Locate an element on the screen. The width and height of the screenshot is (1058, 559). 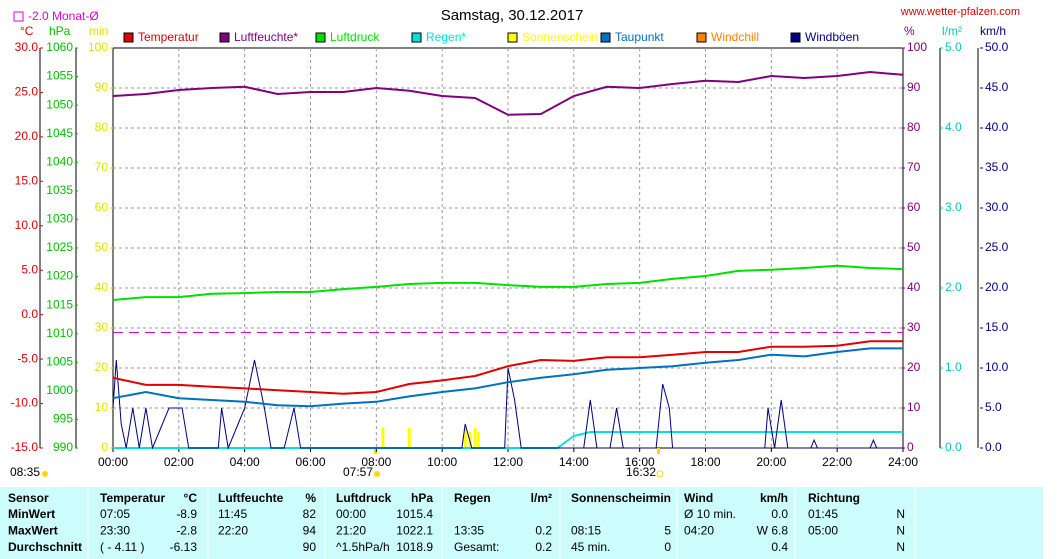
table-header: Richtung is located at coordinates (834, 498).